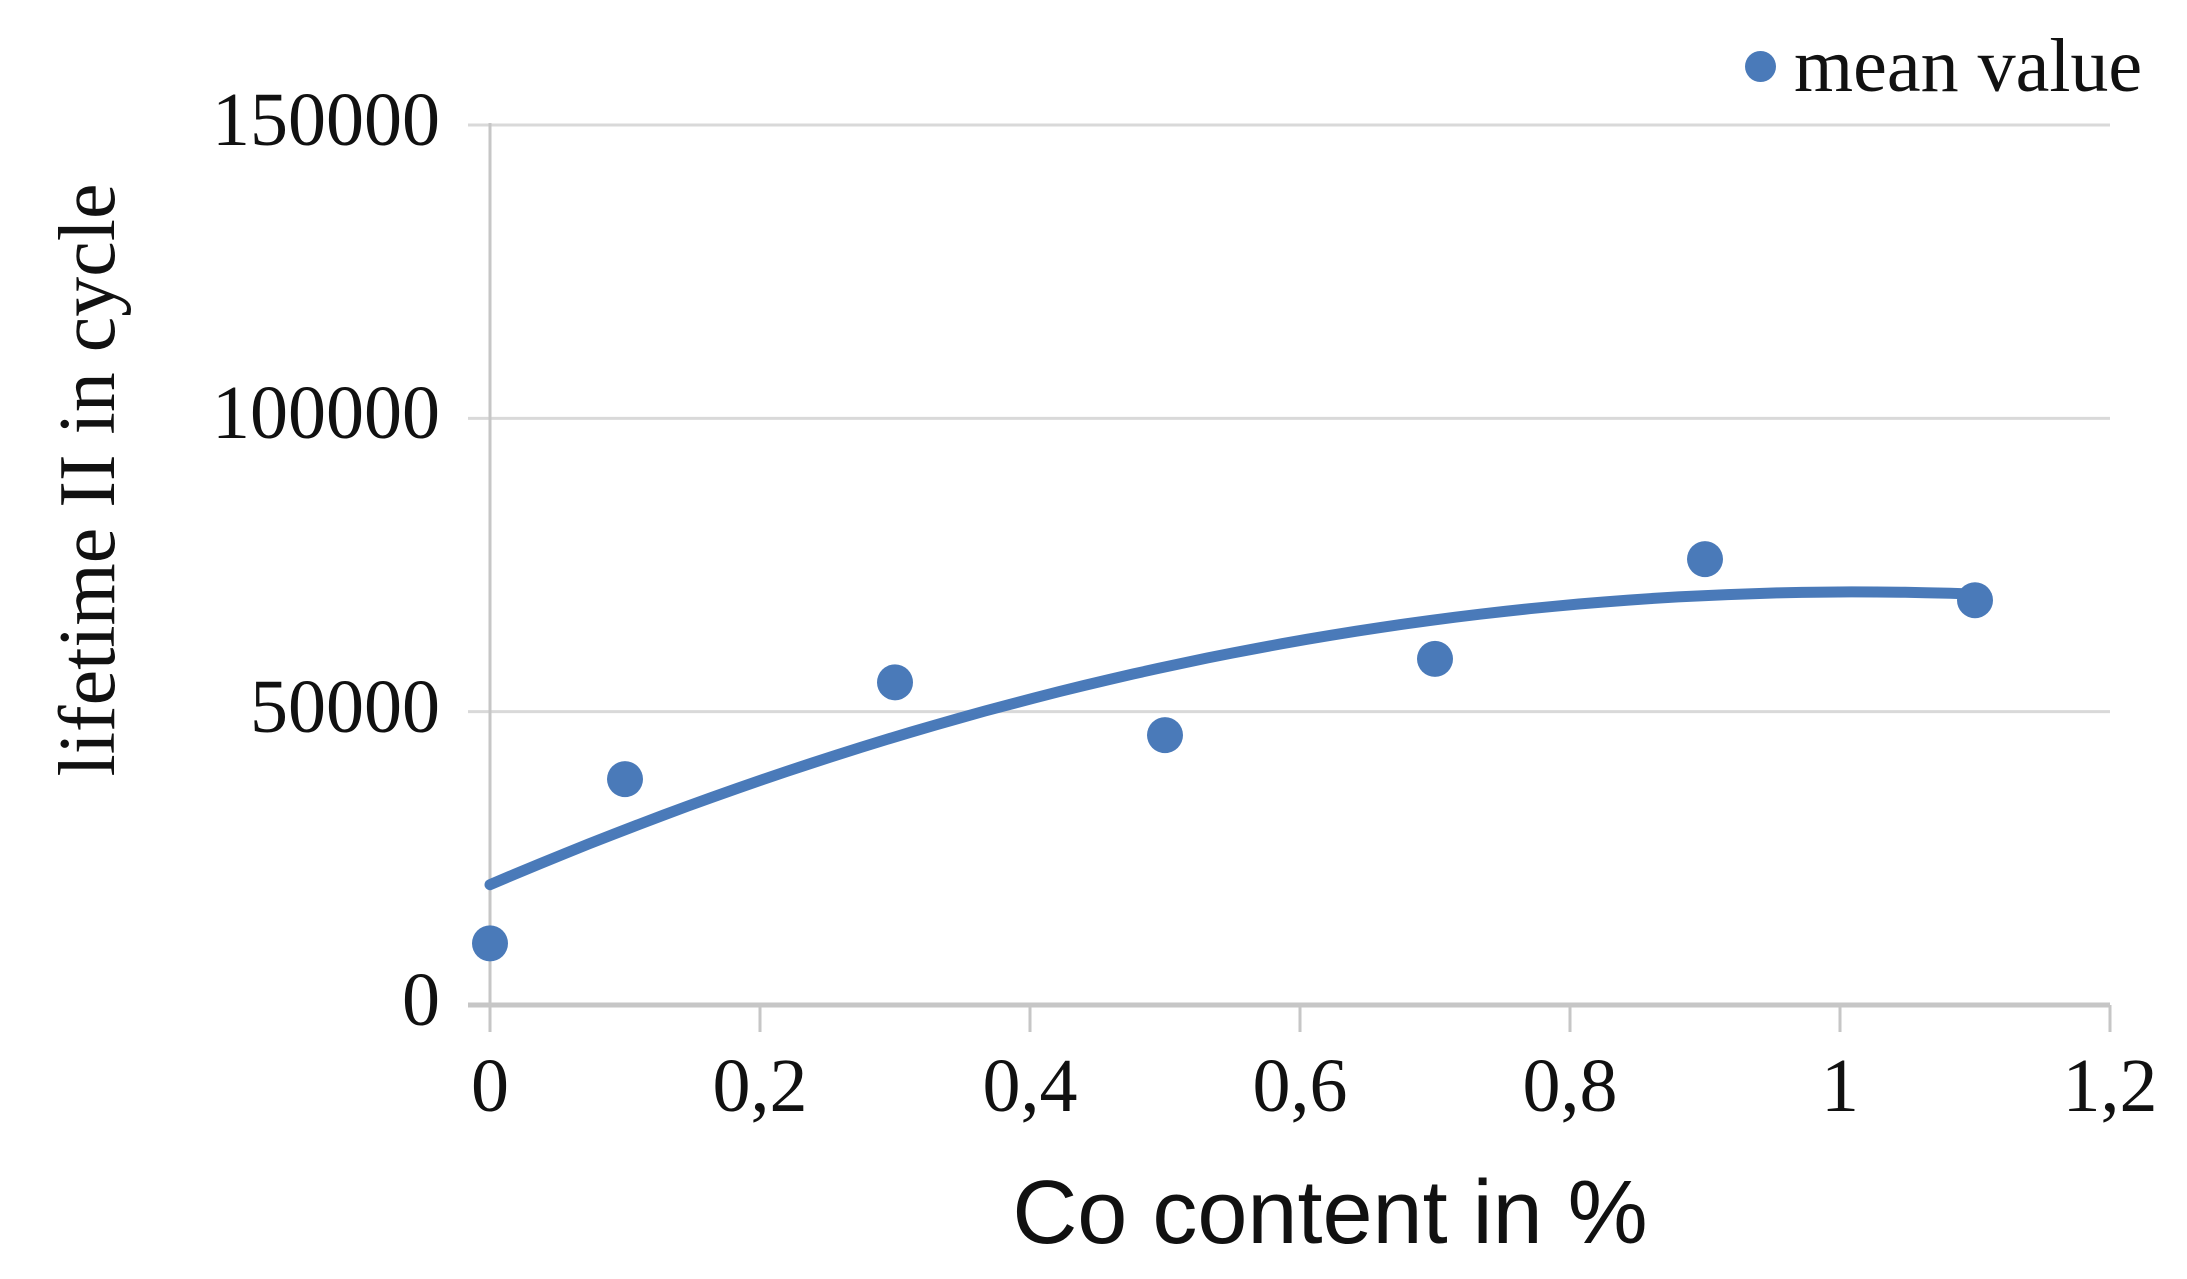 This screenshot has height=1279, width=2187. What do you see at coordinates (1330, 1213) in the screenshot?
I see `x-axis-title: Co content in %` at bounding box center [1330, 1213].